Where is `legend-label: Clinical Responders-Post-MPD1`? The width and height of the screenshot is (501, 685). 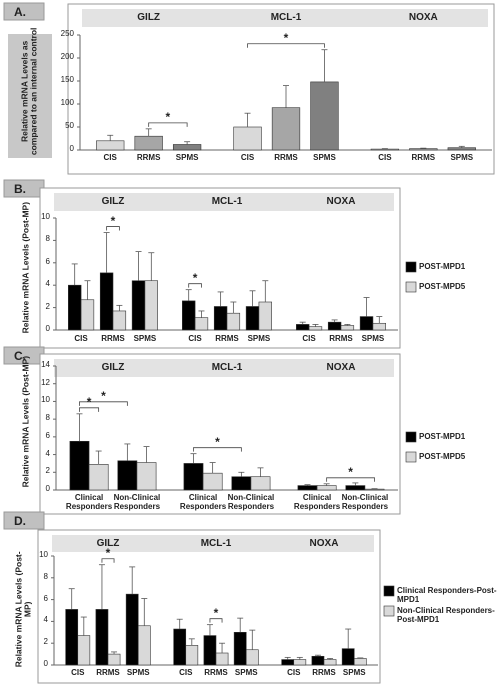
legend-label: Clinical Responders-Post-MPD1 is located at coordinates (447, 595).